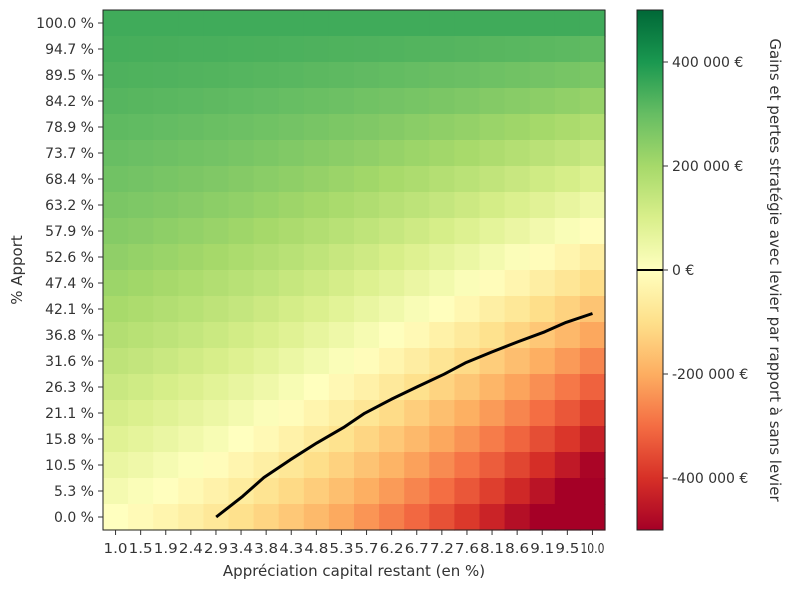 This screenshot has height=590, width=791. I want to click on y-tick-label: 94.7 %, so click(69, 50).